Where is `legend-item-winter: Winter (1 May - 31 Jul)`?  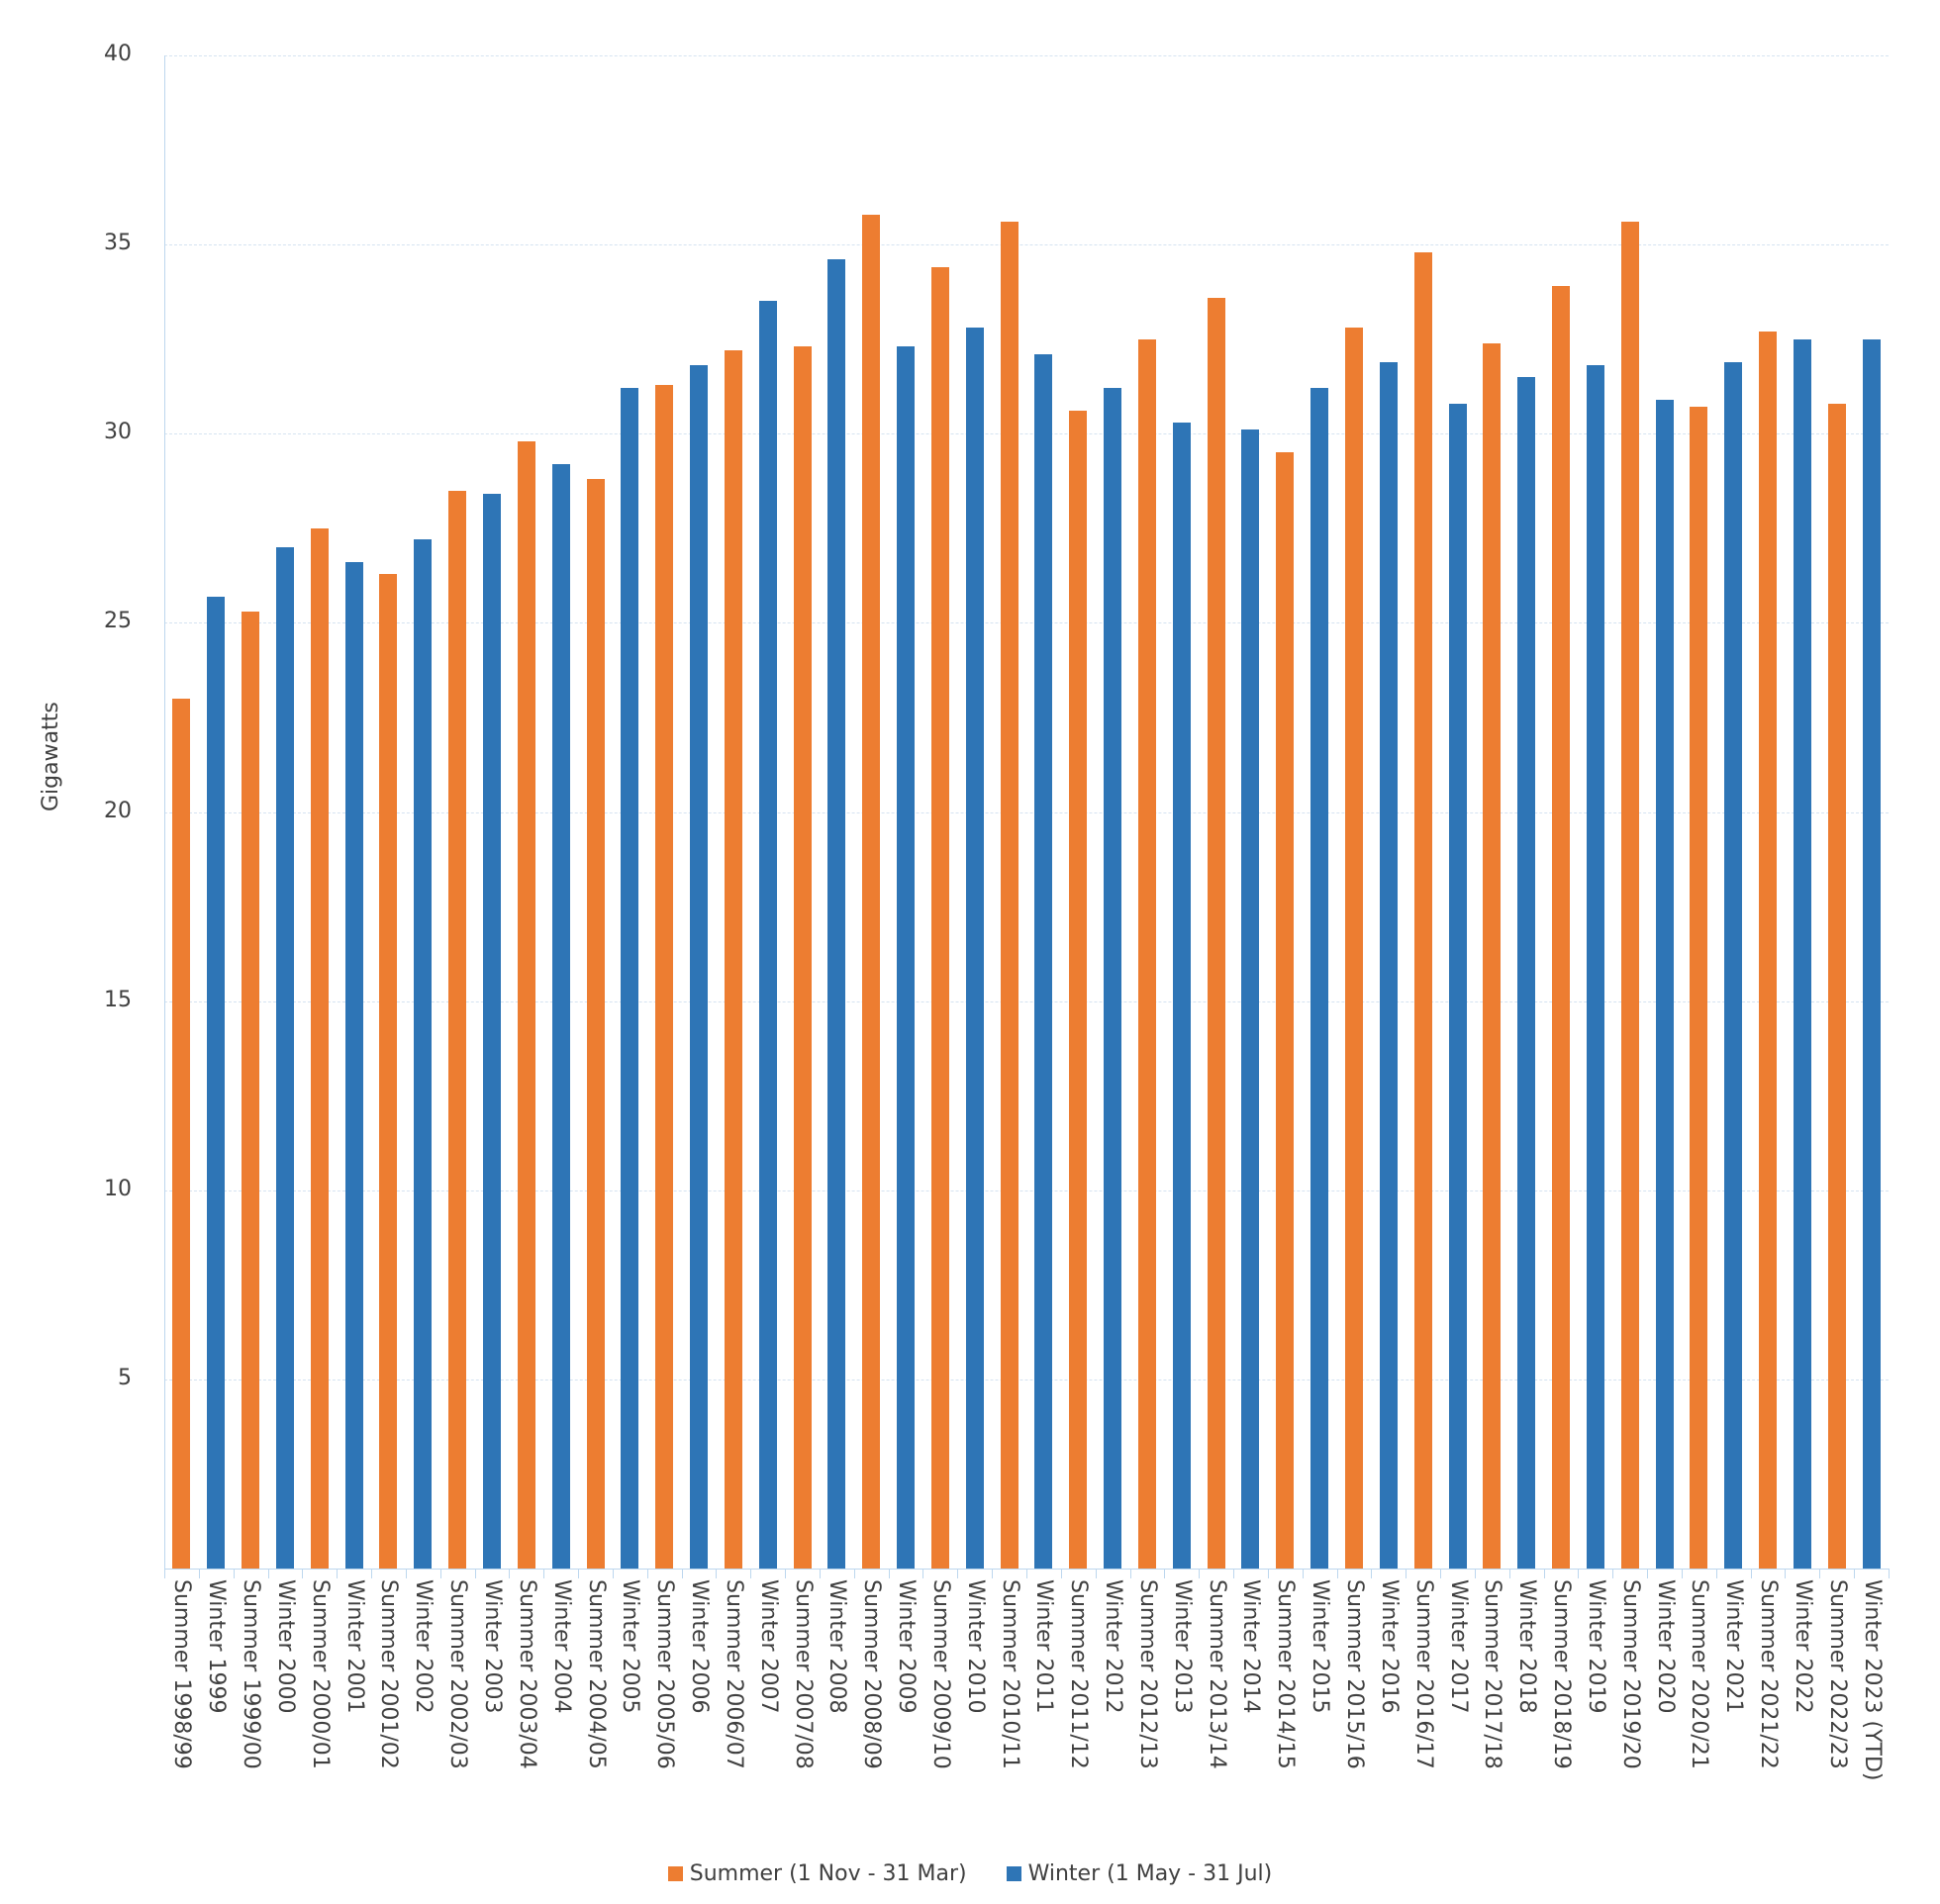 legend-item-winter: Winter (1 May - 31 Jul) is located at coordinates (1139, 1873).